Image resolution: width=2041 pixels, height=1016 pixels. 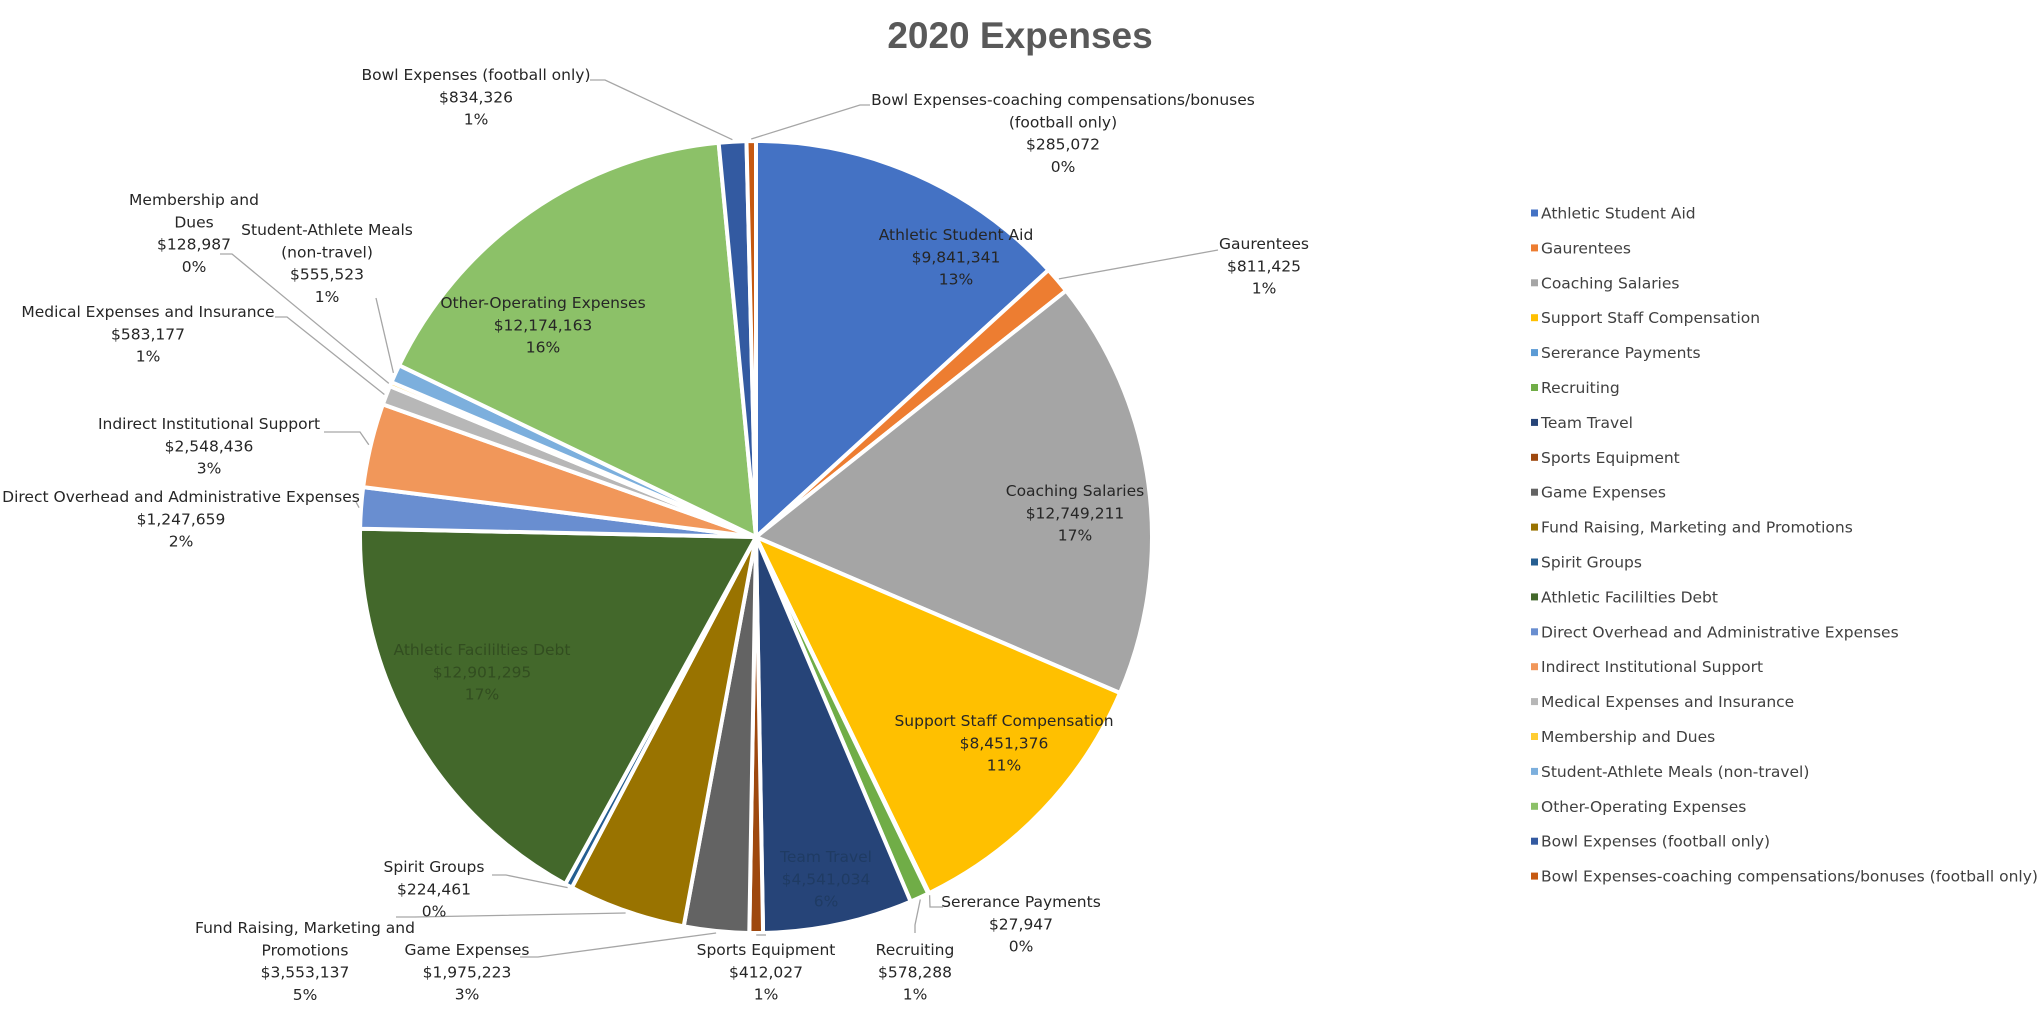 I want to click on legend-label-athletic-facililties-debt: Athletic Facililties Debt, so click(x=1629, y=597).